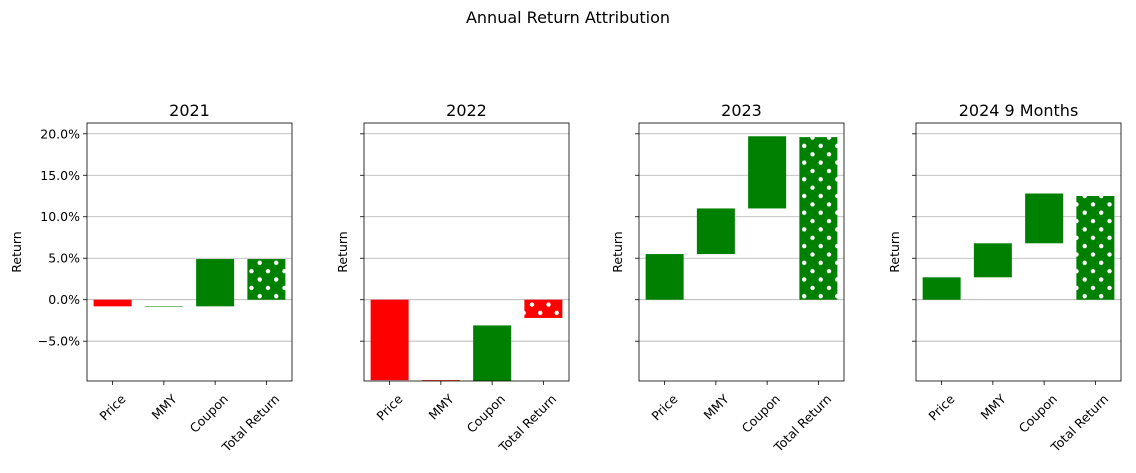 The height and width of the screenshot is (473, 1136). Describe the element at coordinates (60, 175) in the screenshot. I see `y-tick-label: 15.0%` at that location.